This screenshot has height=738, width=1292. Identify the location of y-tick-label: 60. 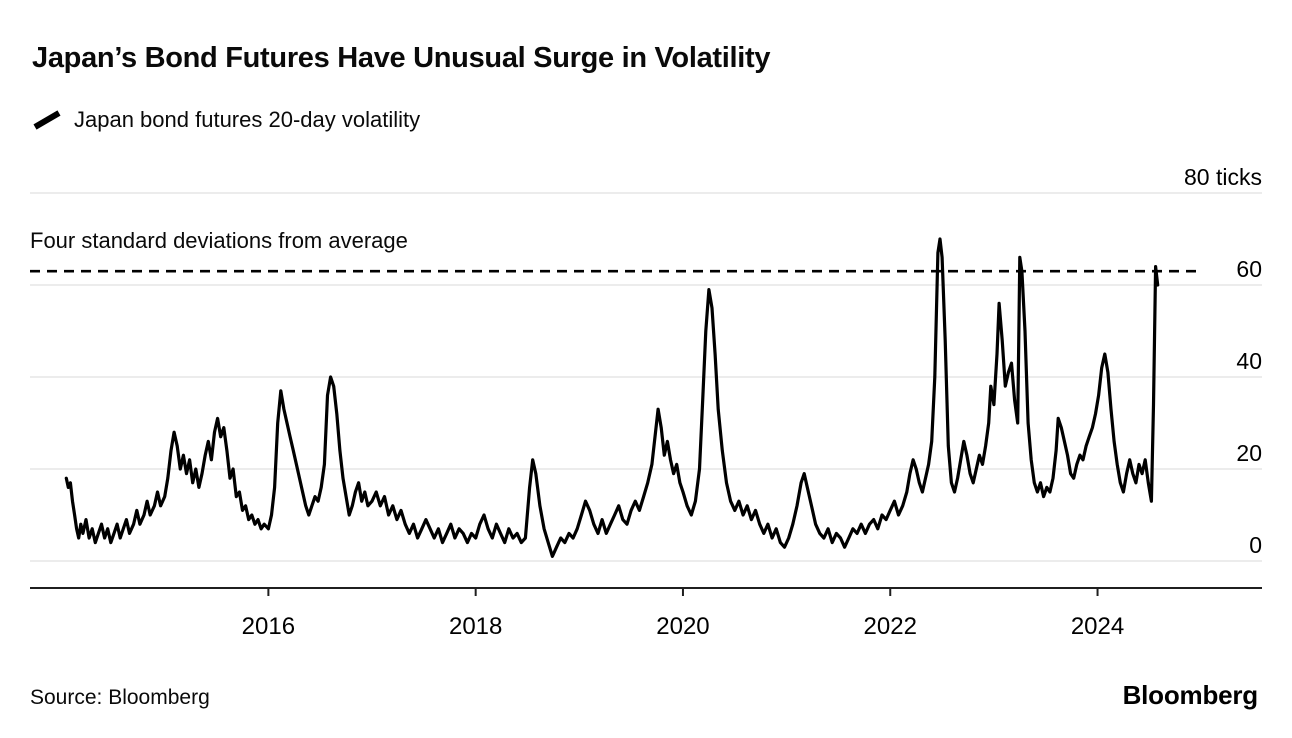
(1249, 269).